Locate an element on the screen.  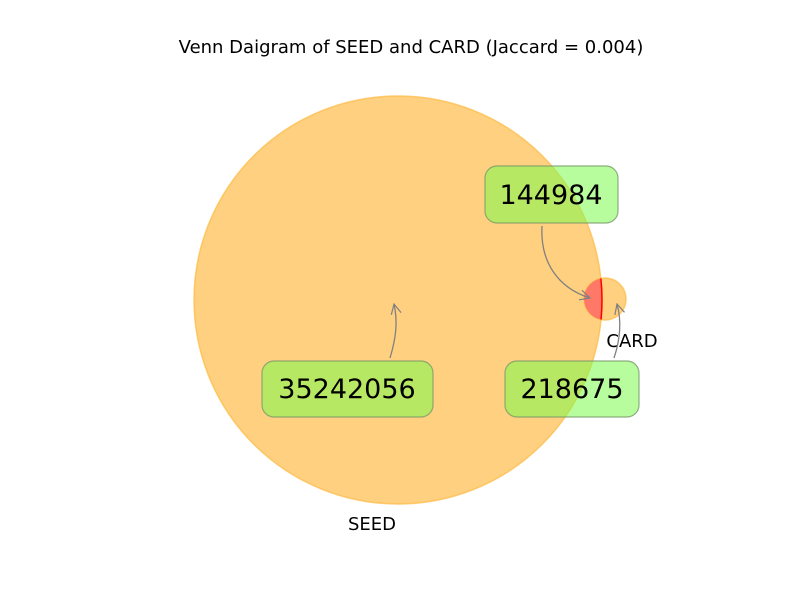
seed-only-count-box: 35242056 is located at coordinates (347, 389).